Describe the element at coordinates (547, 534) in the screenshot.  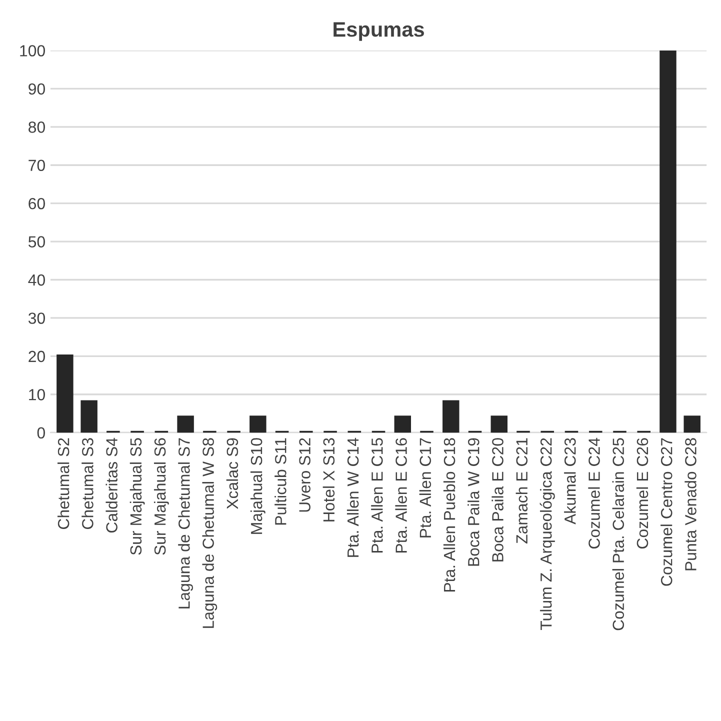
I see `x-tick-label: Tulum Z. Arqueológica C22` at that location.